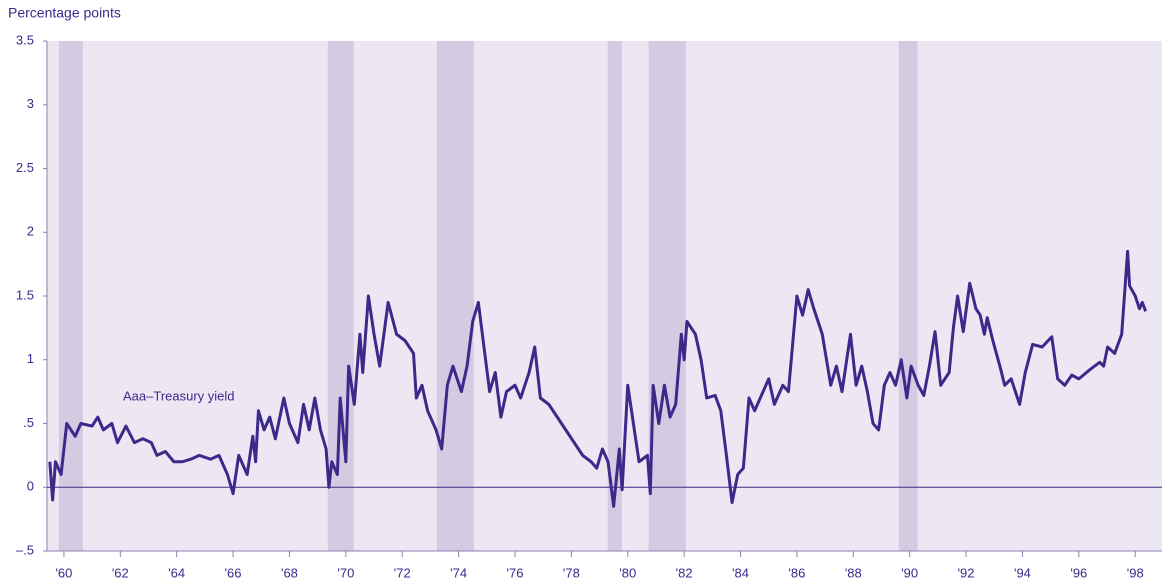 Image resolution: width=1167 pixels, height=584 pixels. Describe the element at coordinates (30, 486) in the screenshot. I see `y-tick-label: 0` at that location.